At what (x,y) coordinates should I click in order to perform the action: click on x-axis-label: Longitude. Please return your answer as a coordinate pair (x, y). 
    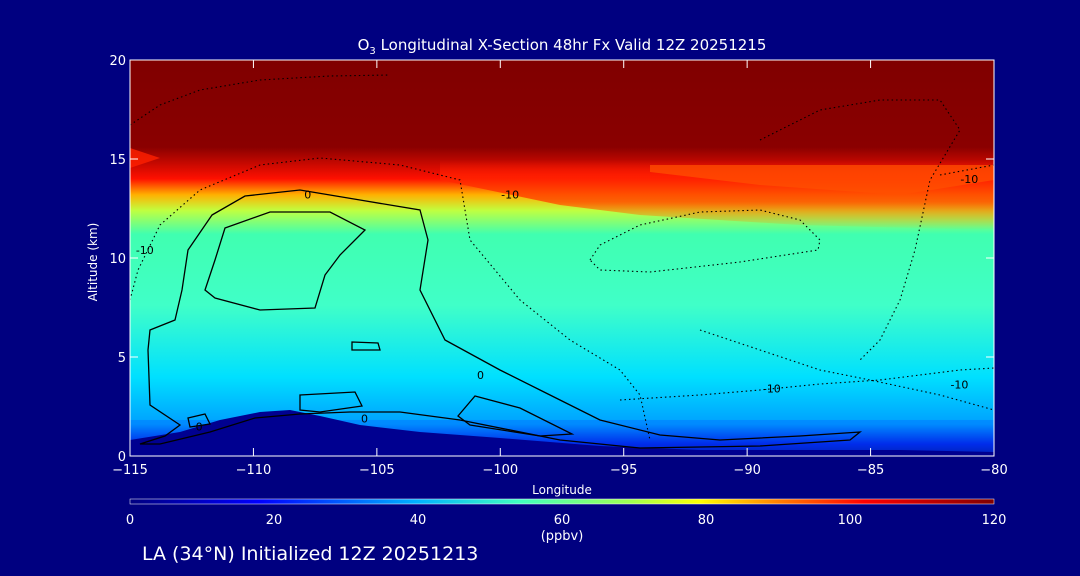
    Looking at the image, I should click on (562, 490).